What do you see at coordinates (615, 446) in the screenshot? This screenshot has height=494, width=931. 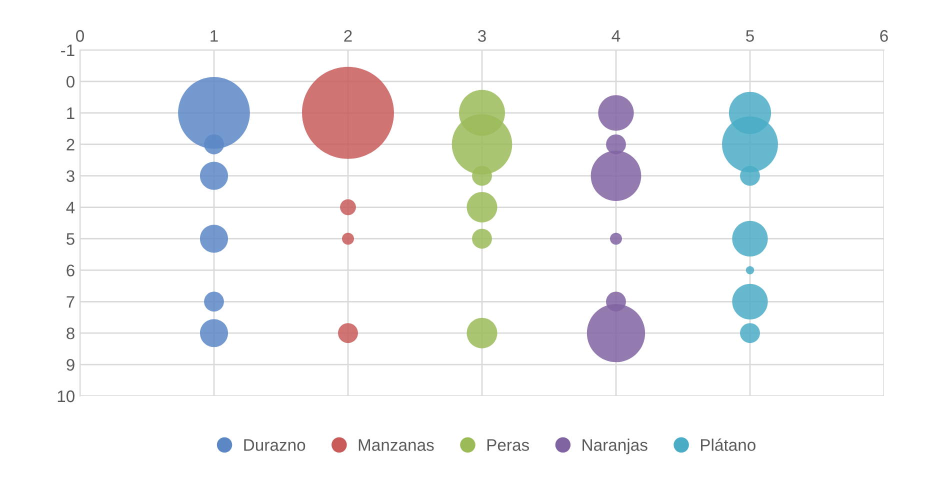 I see `legend-label: Naranjas` at bounding box center [615, 446].